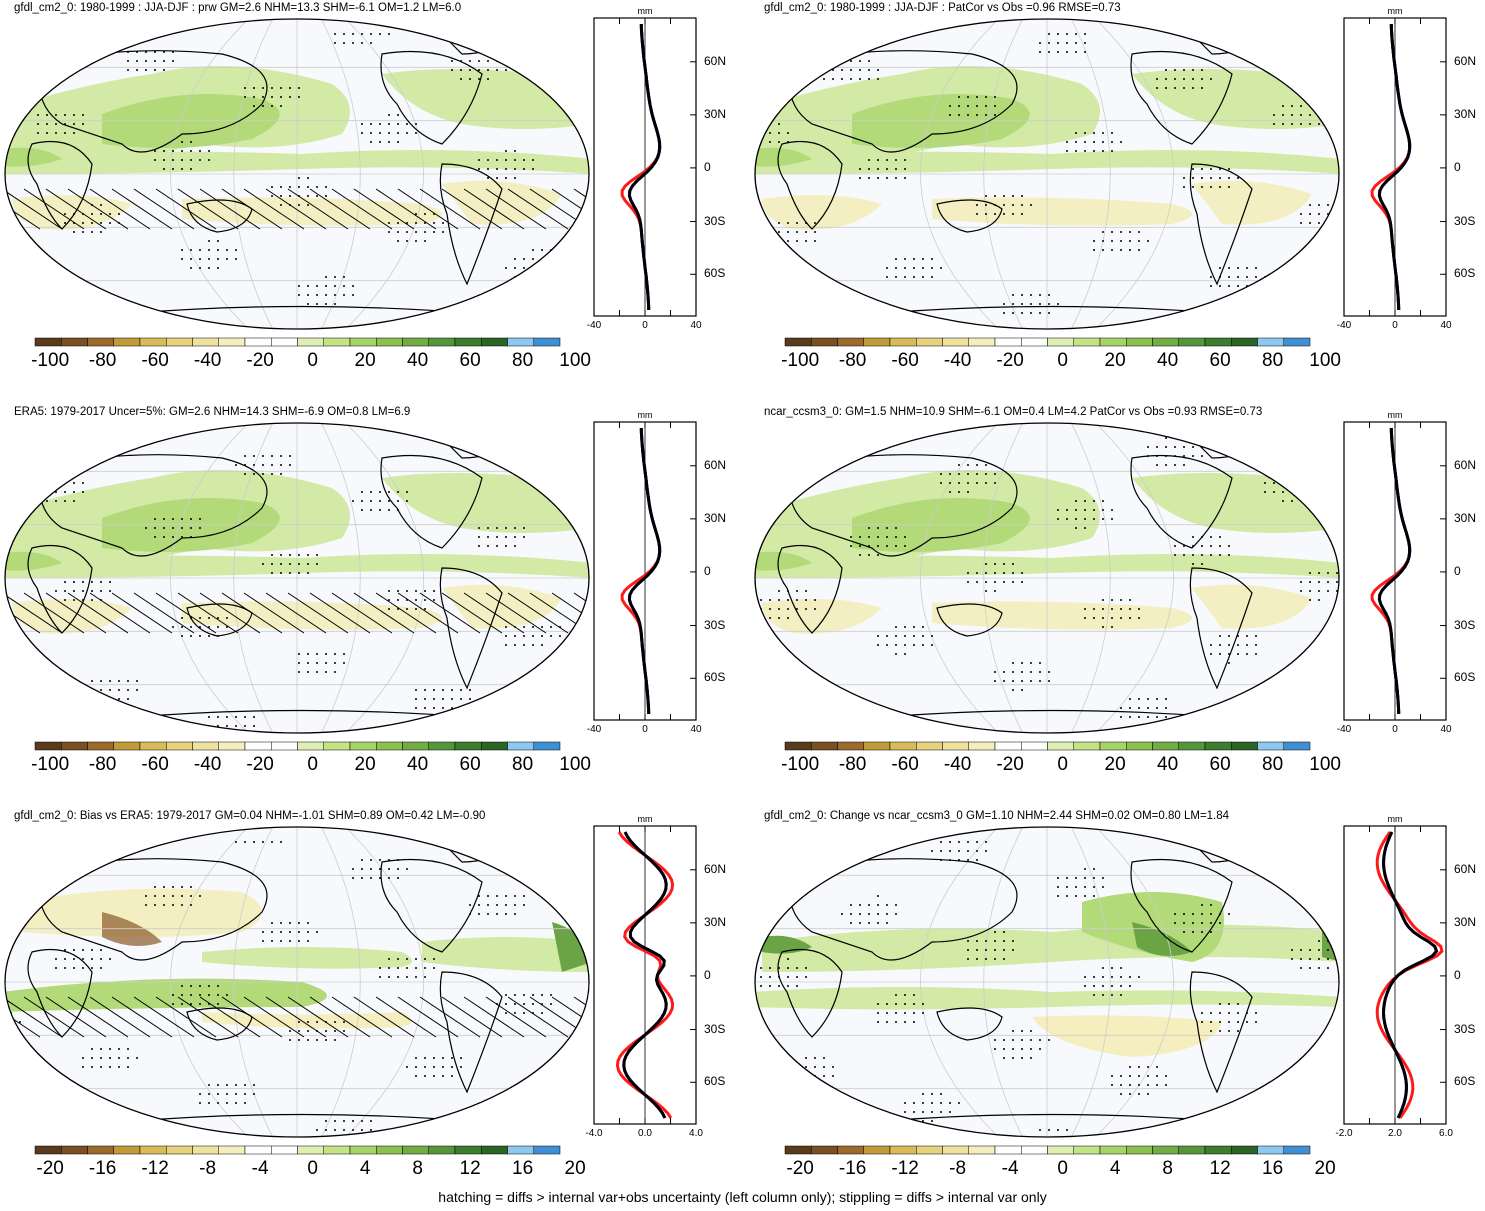 Image resolution: width=1485 pixels, height=1211 pixels. Describe the element at coordinates (523, 1168) in the screenshot. I see `colorbar-label: 16` at that location.